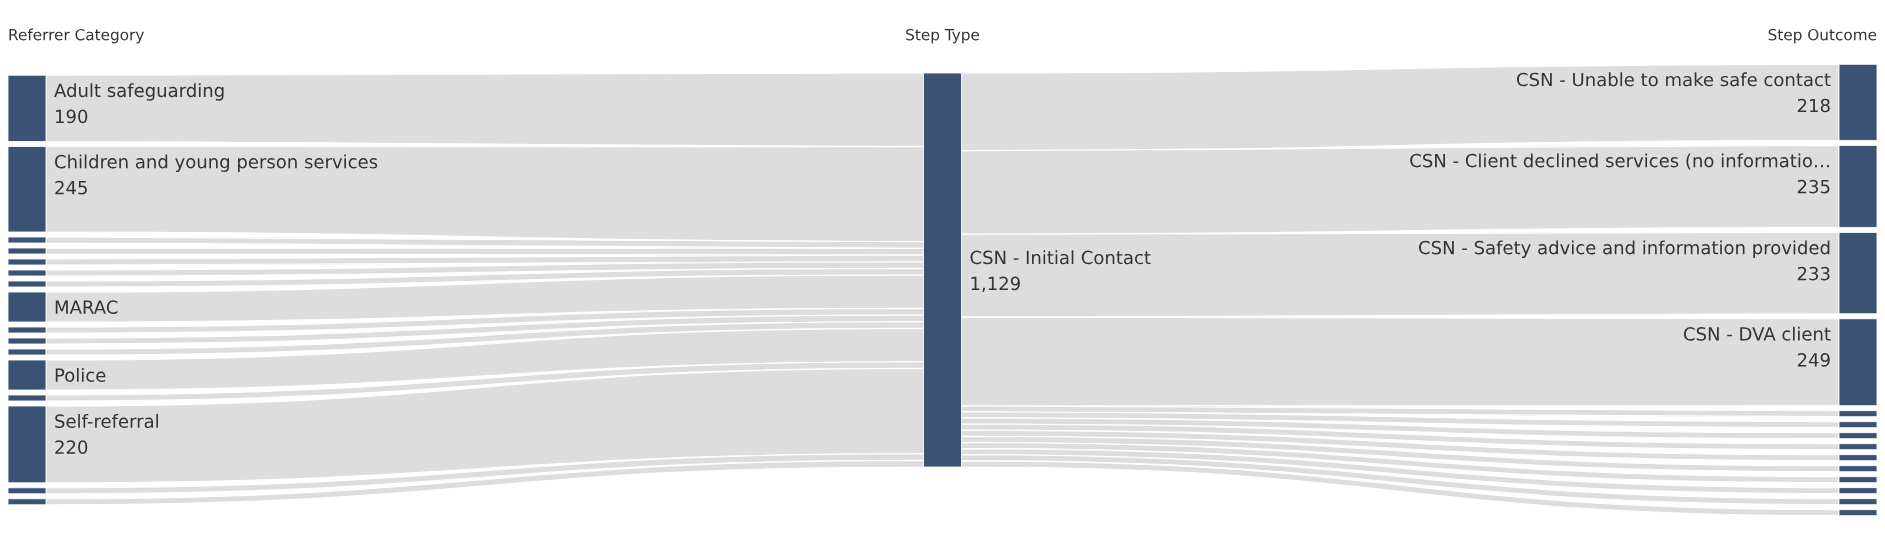 The height and width of the screenshot is (539, 1885). Describe the element at coordinates (1813, 360) in the screenshot. I see `data-label: 249` at that location.